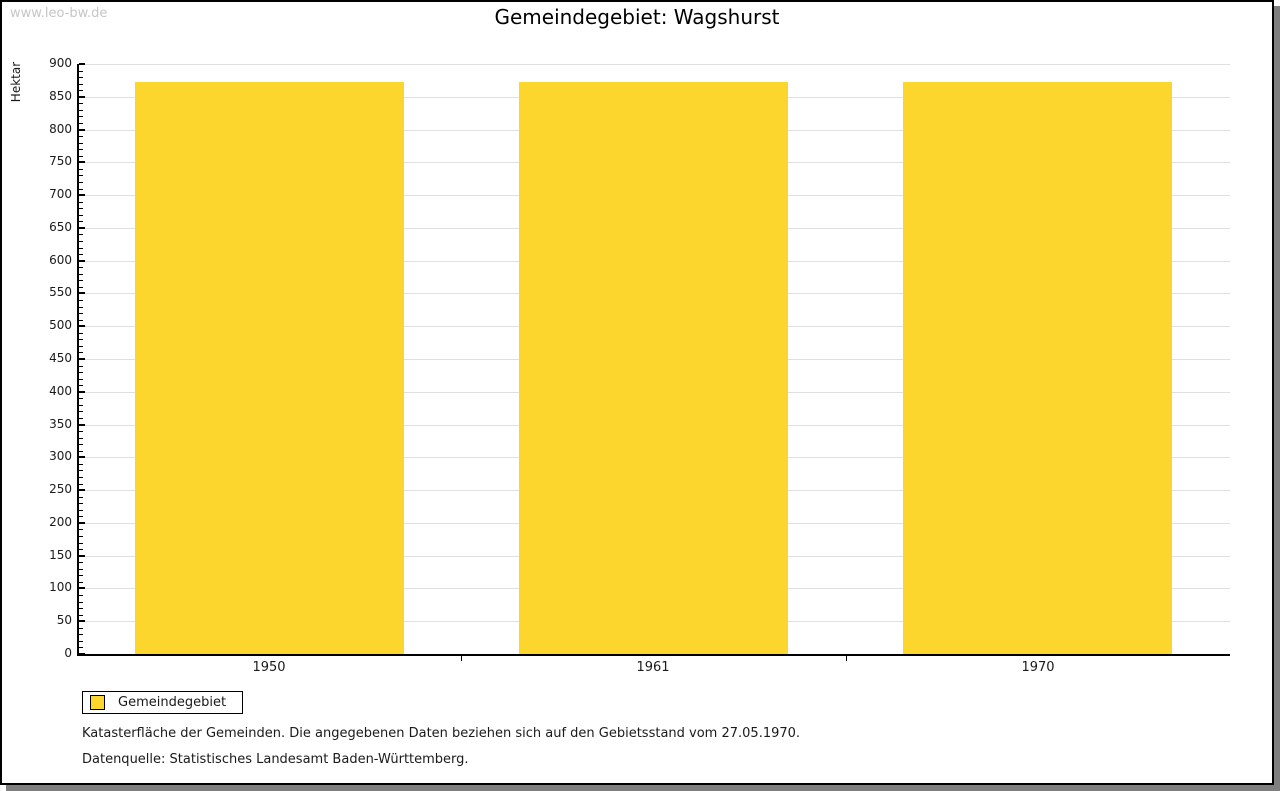  Describe the element at coordinates (269, 667) in the screenshot. I see `x-axis-tick-label: 1950` at that location.